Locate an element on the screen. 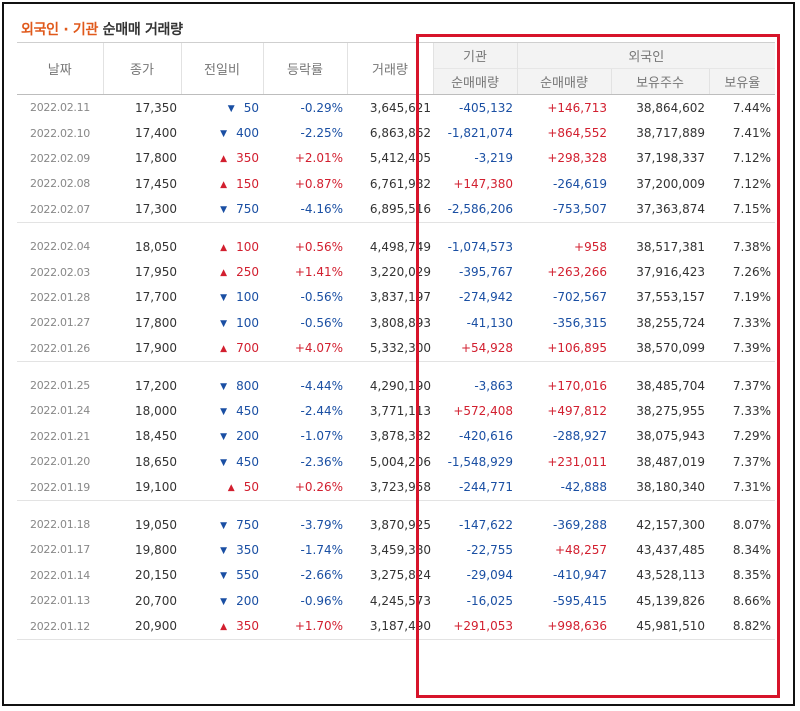 Image resolution: width=800 pixels, height=711 pixels. cell-institution-net-value: -29,094 is located at coordinates (489, 575).